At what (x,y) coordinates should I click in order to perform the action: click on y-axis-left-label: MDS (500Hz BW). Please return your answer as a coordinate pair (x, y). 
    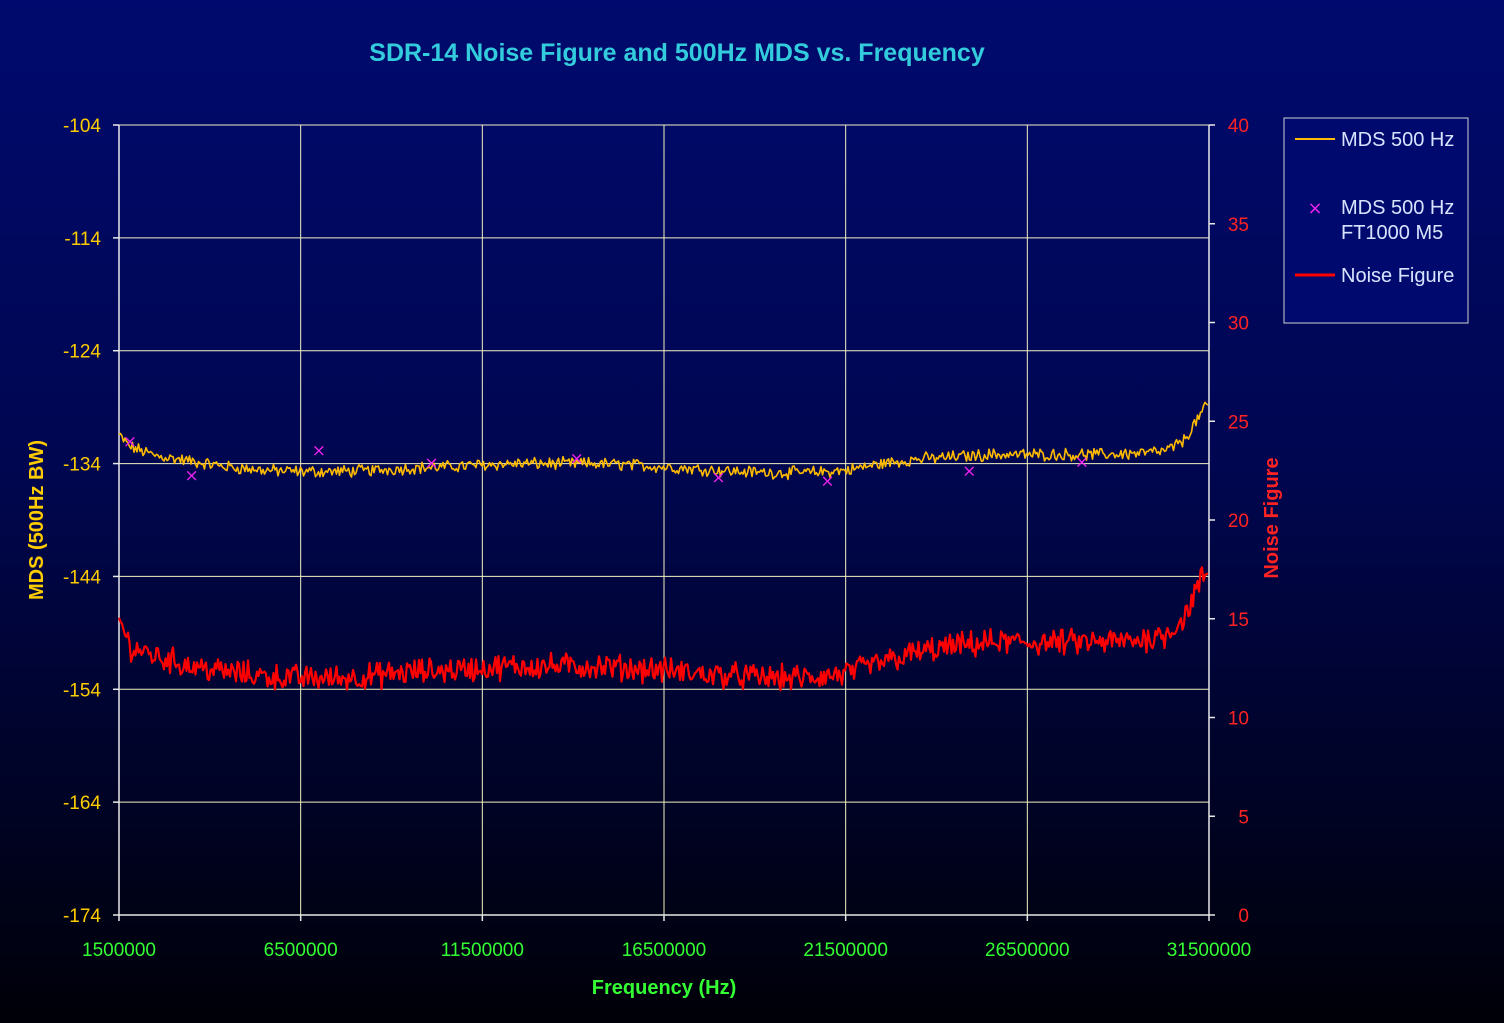
    Looking at the image, I should click on (37, 520).